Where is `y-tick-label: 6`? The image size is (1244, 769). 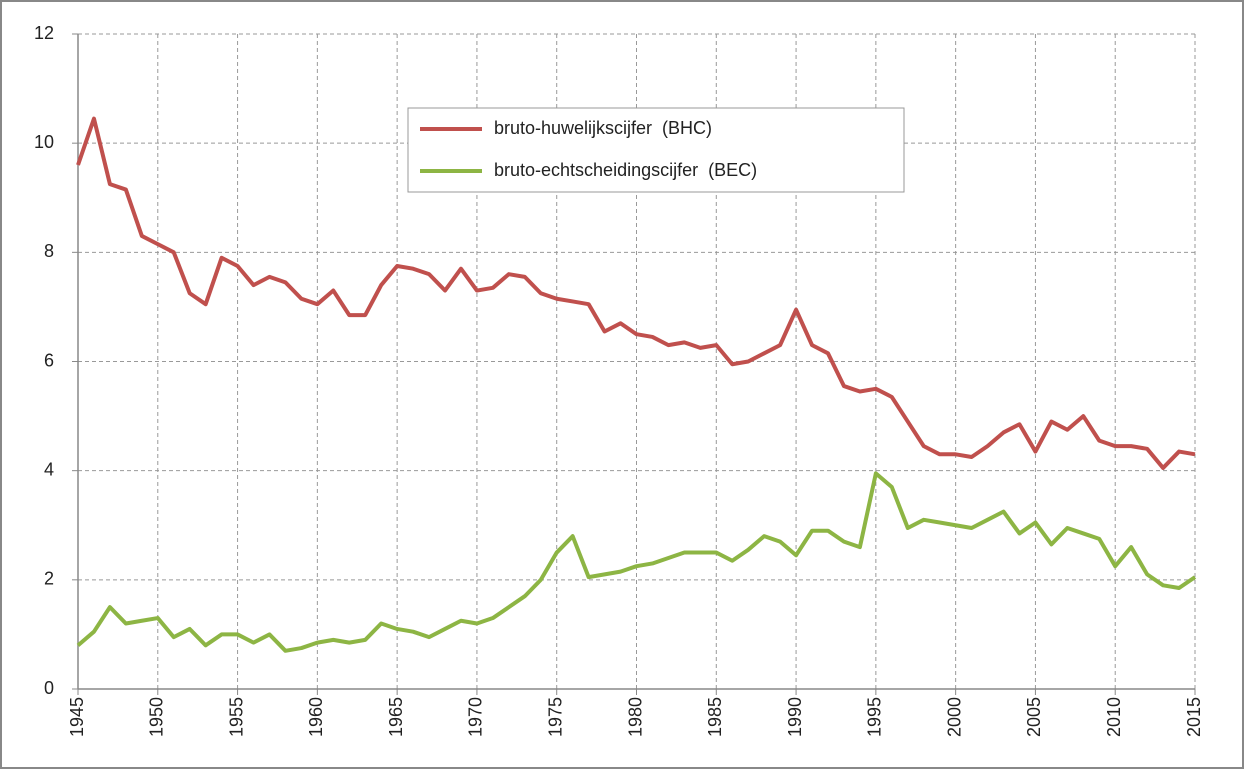
y-tick-label: 6 is located at coordinates (49, 360).